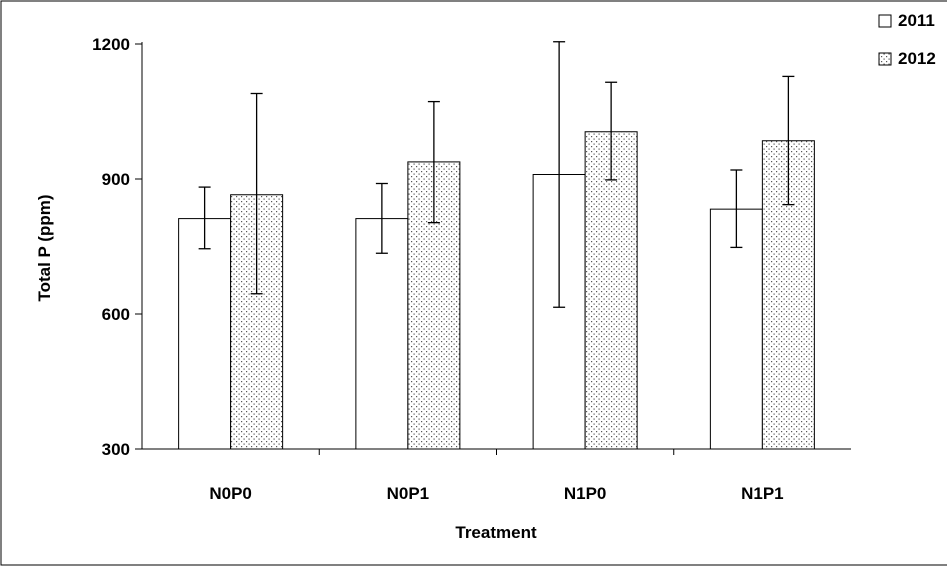 This screenshot has height=572, width=947. What do you see at coordinates (408, 493) in the screenshot?
I see `x-tick-label: N0P1` at bounding box center [408, 493].